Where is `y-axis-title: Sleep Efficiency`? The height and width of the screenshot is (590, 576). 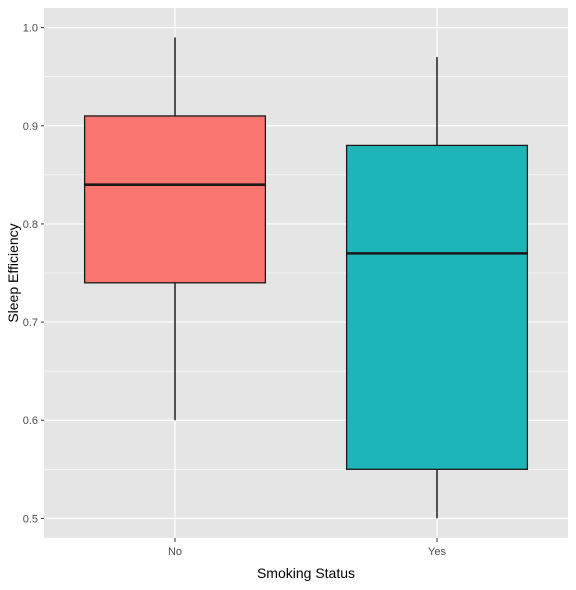
y-axis-title: Sleep Efficiency is located at coordinates (13, 272).